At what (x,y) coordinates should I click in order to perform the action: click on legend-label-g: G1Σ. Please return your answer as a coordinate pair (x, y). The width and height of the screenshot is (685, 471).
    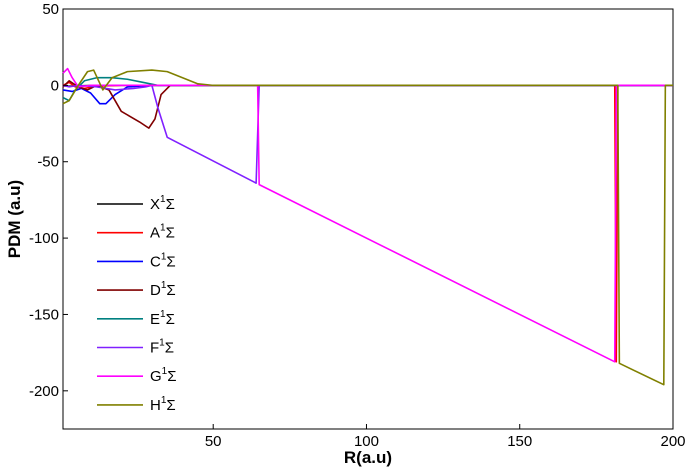
    Looking at the image, I should click on (163, 375).